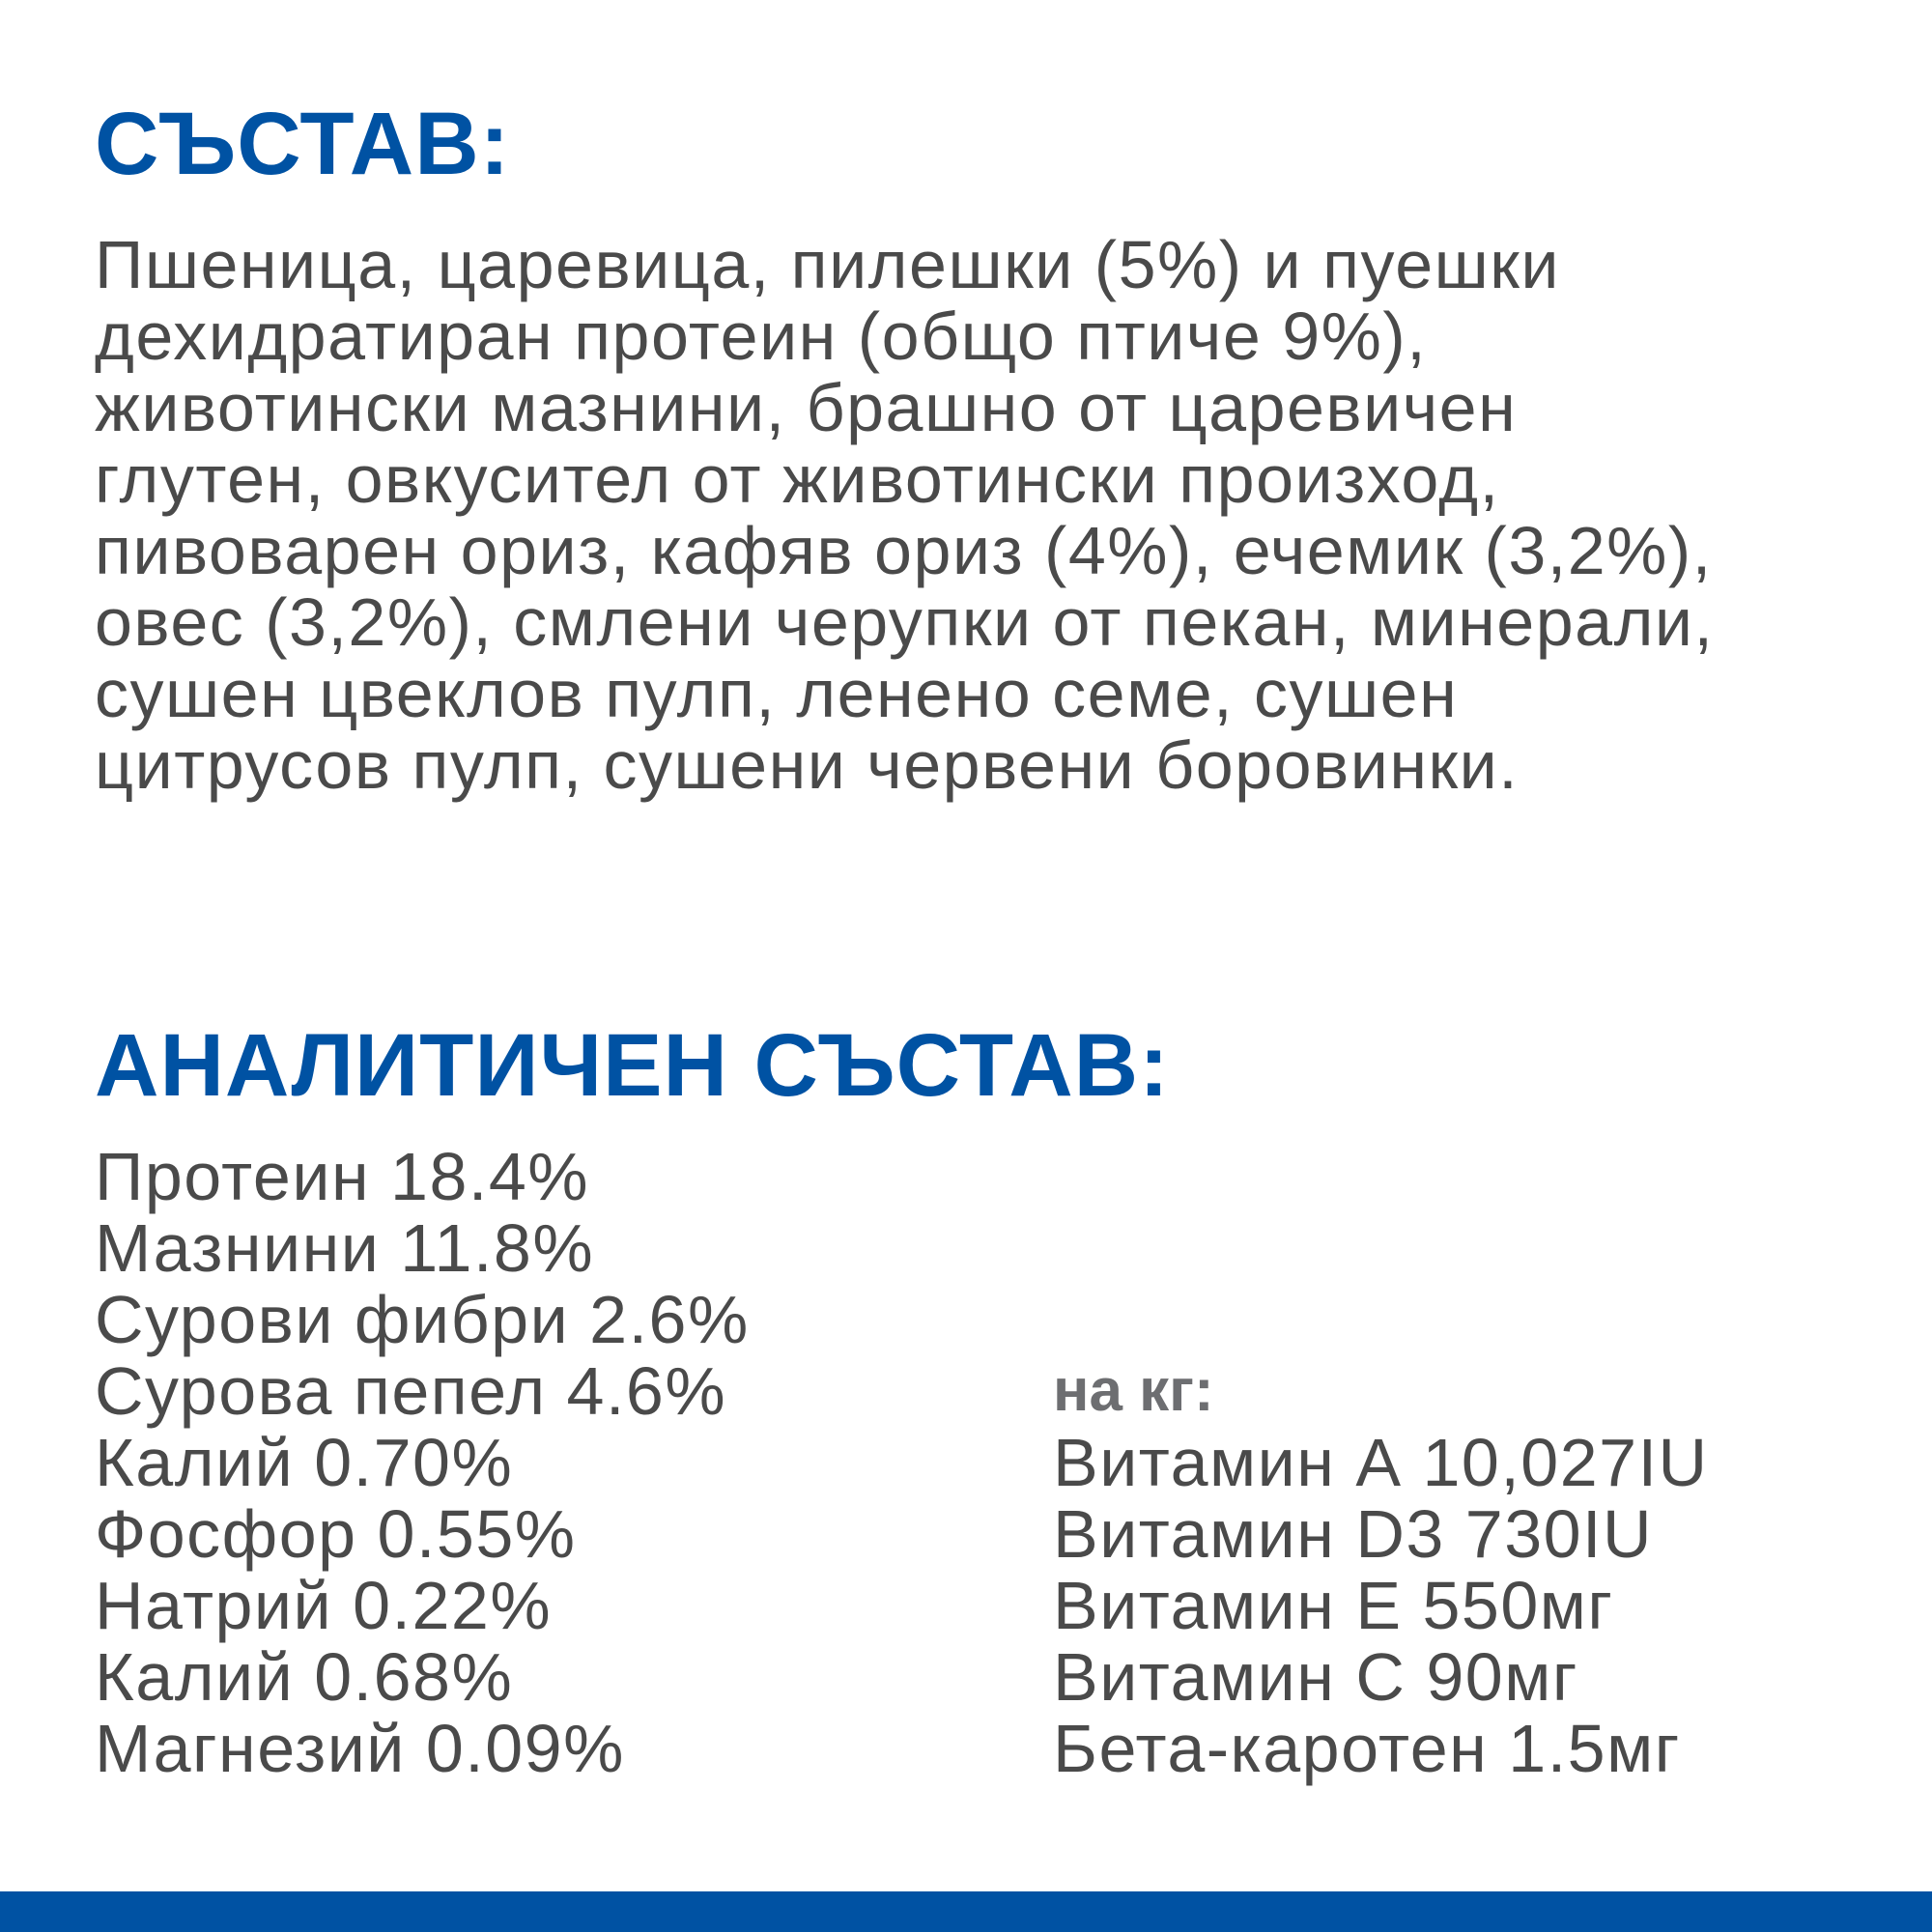 The height and width of the screenshot is (1932, 1932). Describe the element at coordinates (336, 1534) in the screenshot. I see `analytical-item: Фосфор 0.55%` at that location.